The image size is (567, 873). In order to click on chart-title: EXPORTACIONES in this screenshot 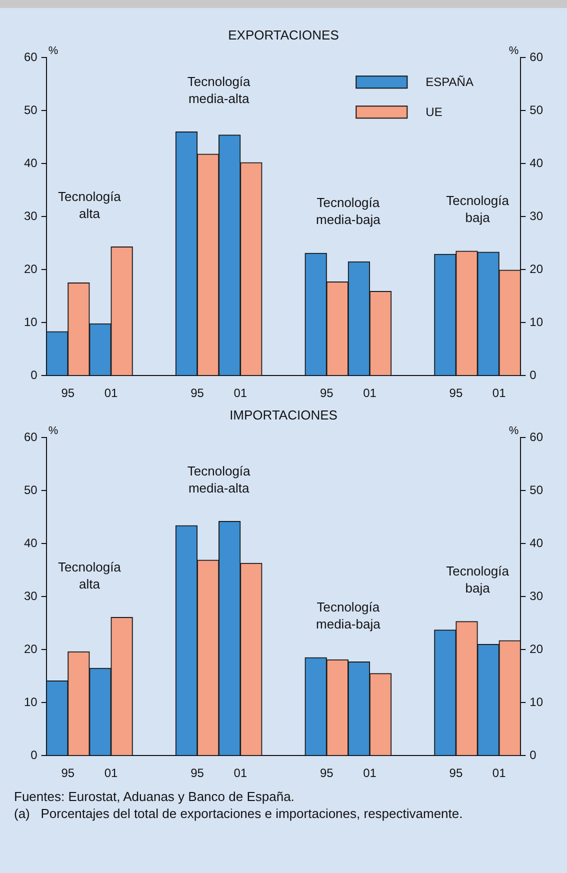, I will do `click(284, 34)`.